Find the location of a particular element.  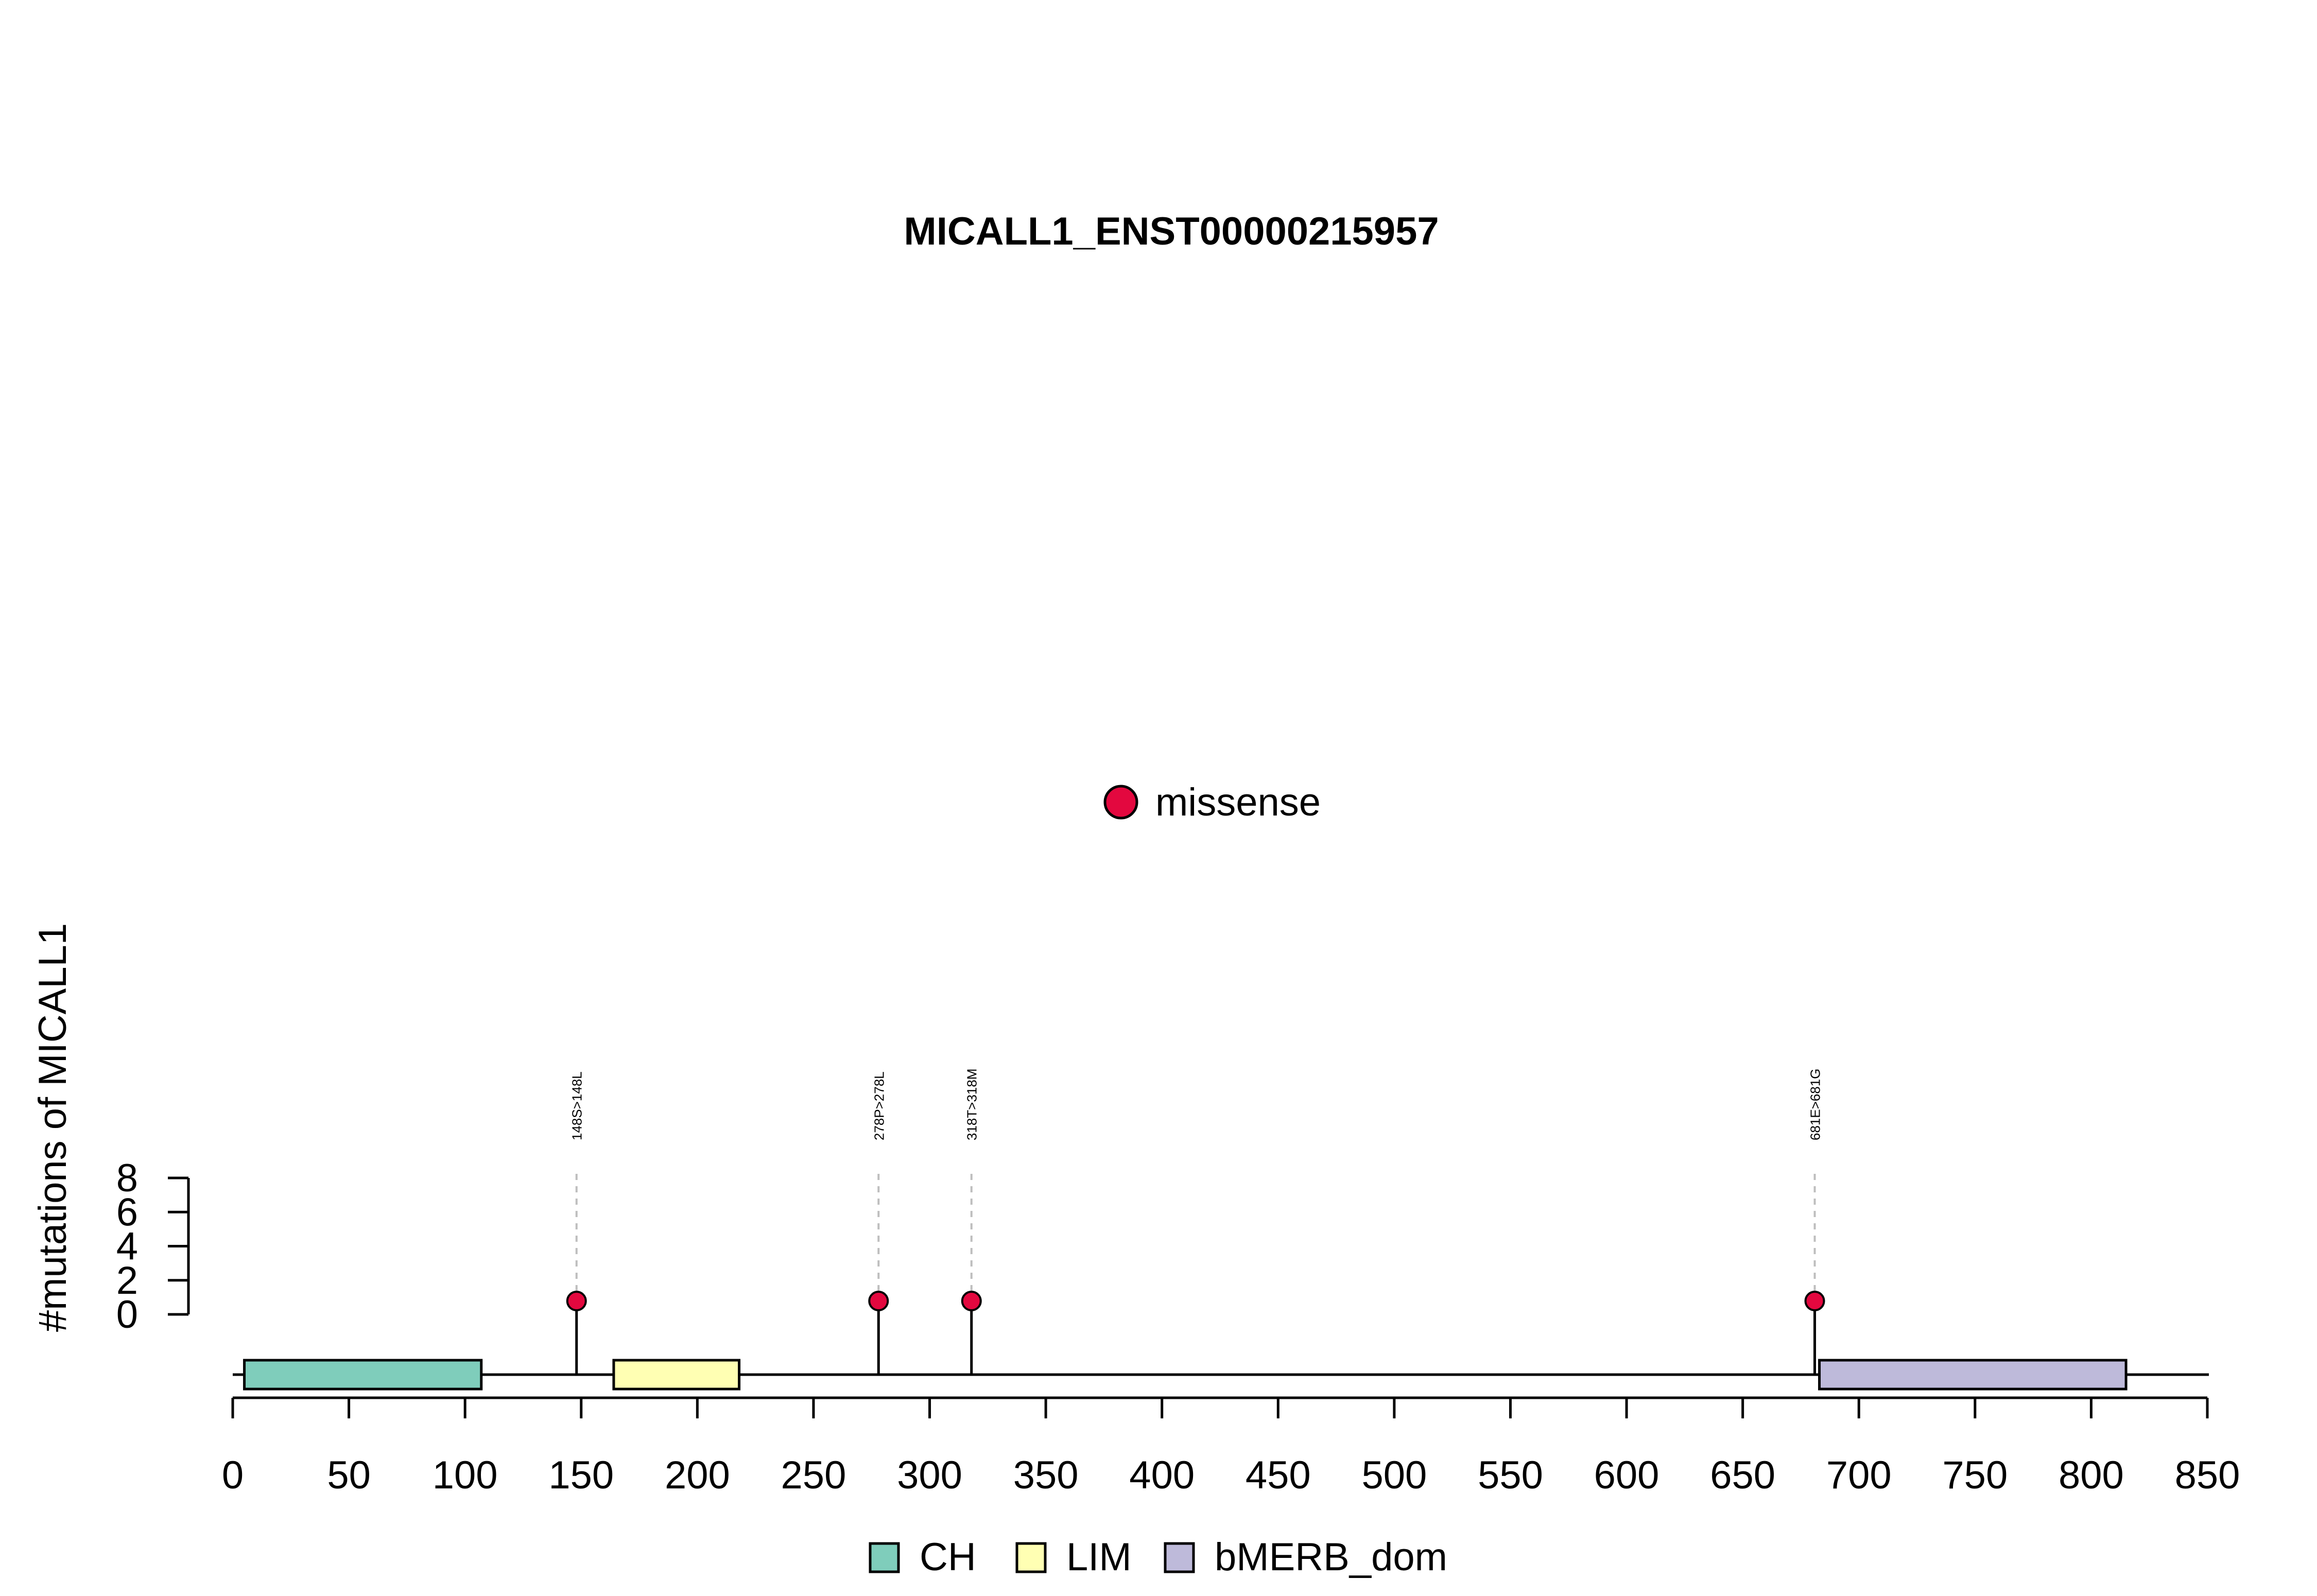

x-tick-label: 300 is located at coordinates (929, 1475).